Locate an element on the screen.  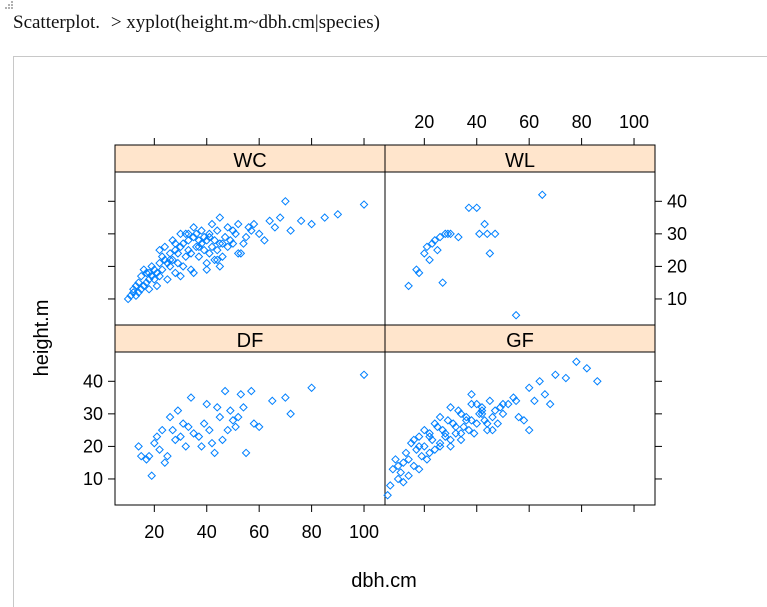
panel-gf: GF is located at coordinates (519, 415).